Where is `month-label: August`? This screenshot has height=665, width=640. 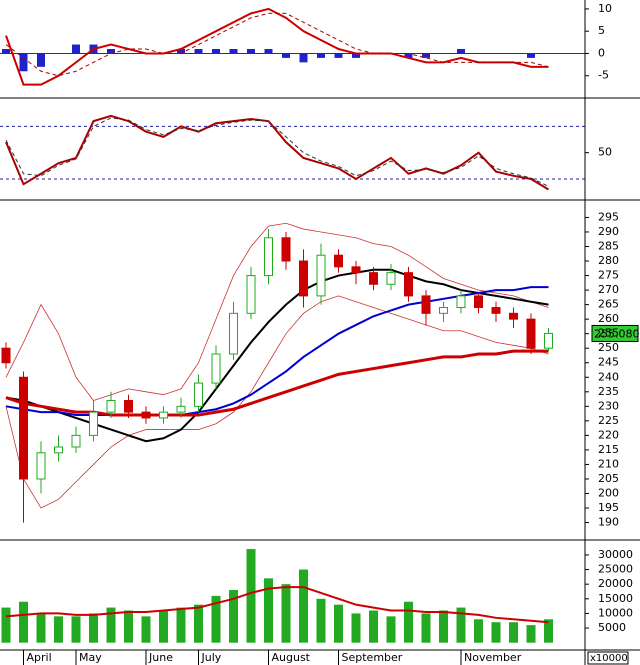
month-label: August is located at coordinates (291, 657).